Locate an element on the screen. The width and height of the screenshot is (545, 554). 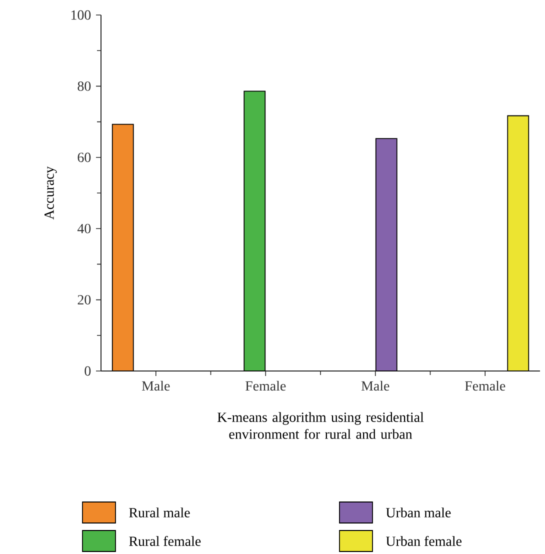
y-tick-label: 60 is located at coordinates (84, 157).